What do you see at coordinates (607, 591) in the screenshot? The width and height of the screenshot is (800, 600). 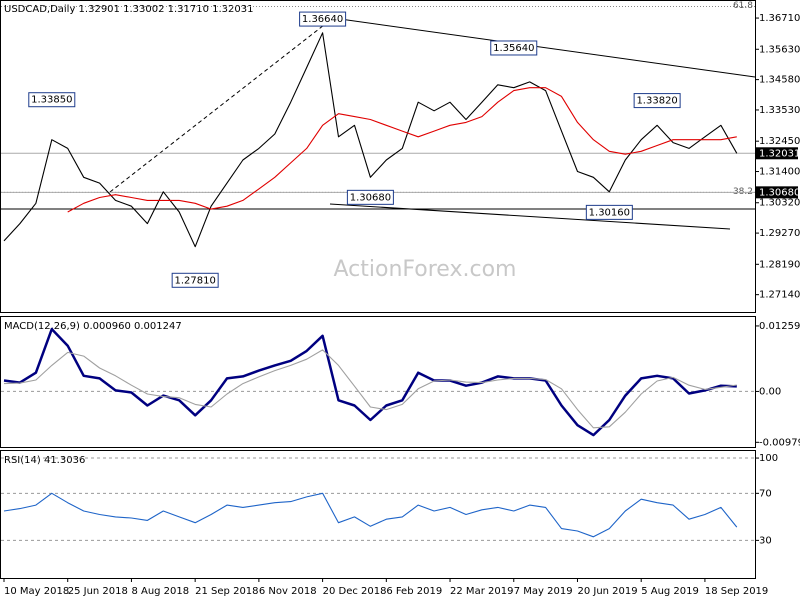 I see `x-tick-label: 20 Jun 2019` at bounding box center [607, 591].